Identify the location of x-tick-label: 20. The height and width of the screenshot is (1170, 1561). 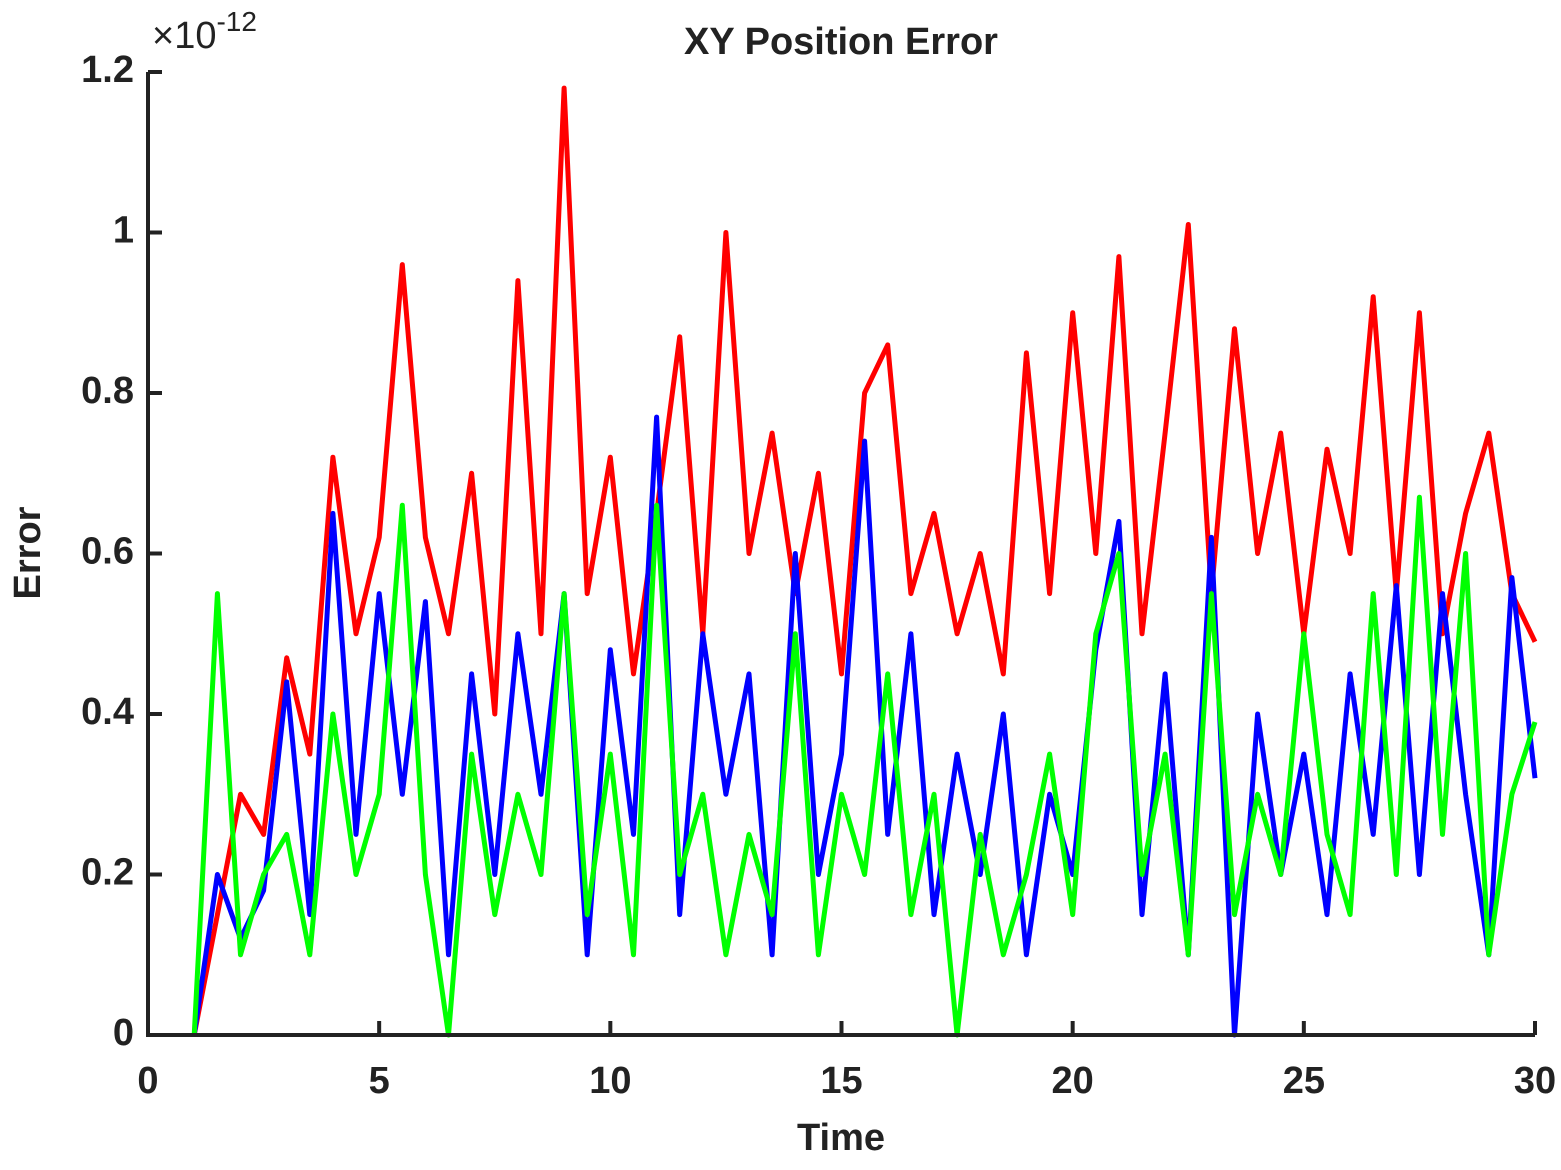
(1073, 1081).